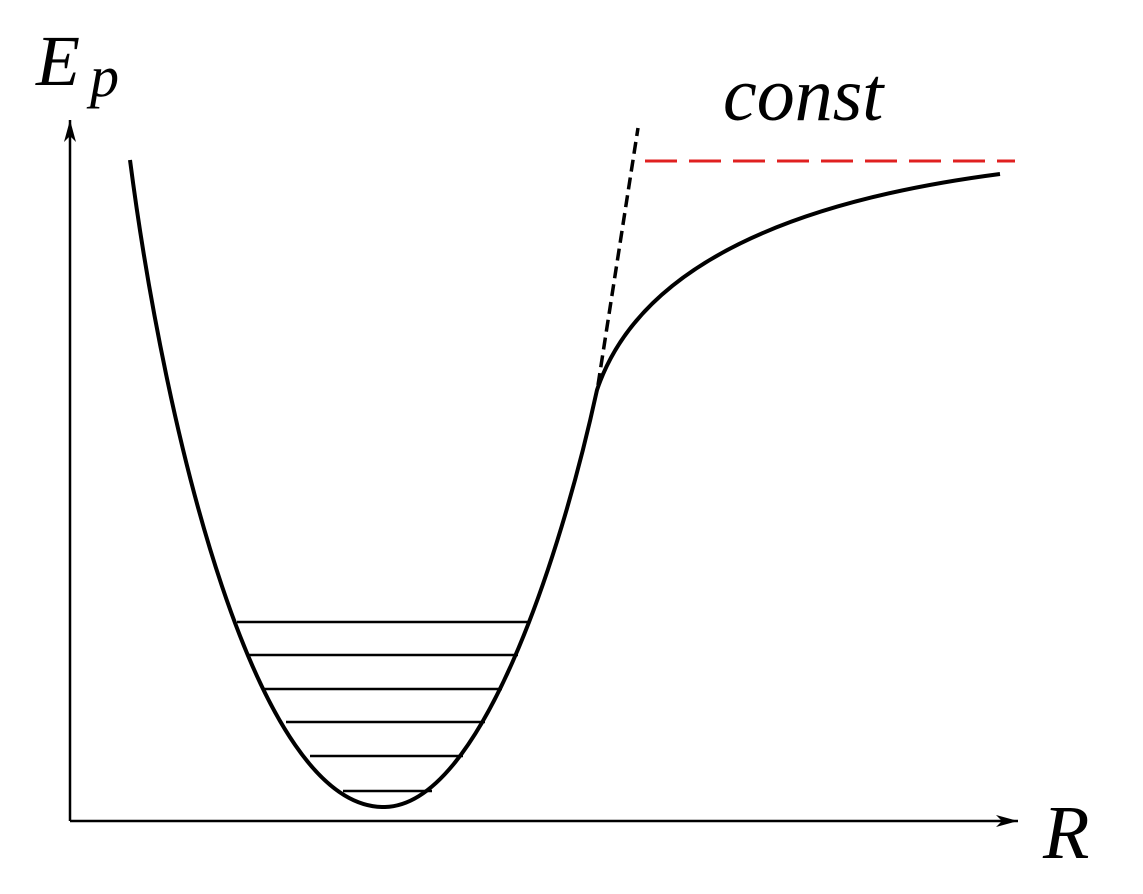  What do you see at coordinates (804, 95) in the screenshot?
I see `asymptote-label: const` at bounding box center [804, 95].